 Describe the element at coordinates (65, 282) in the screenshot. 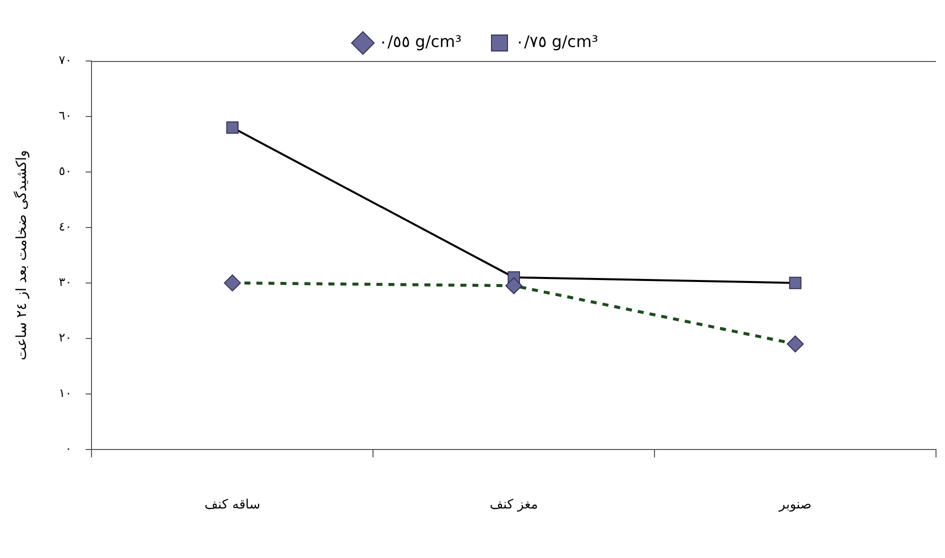

I see `y-tick-label: ٣٠` at that location.